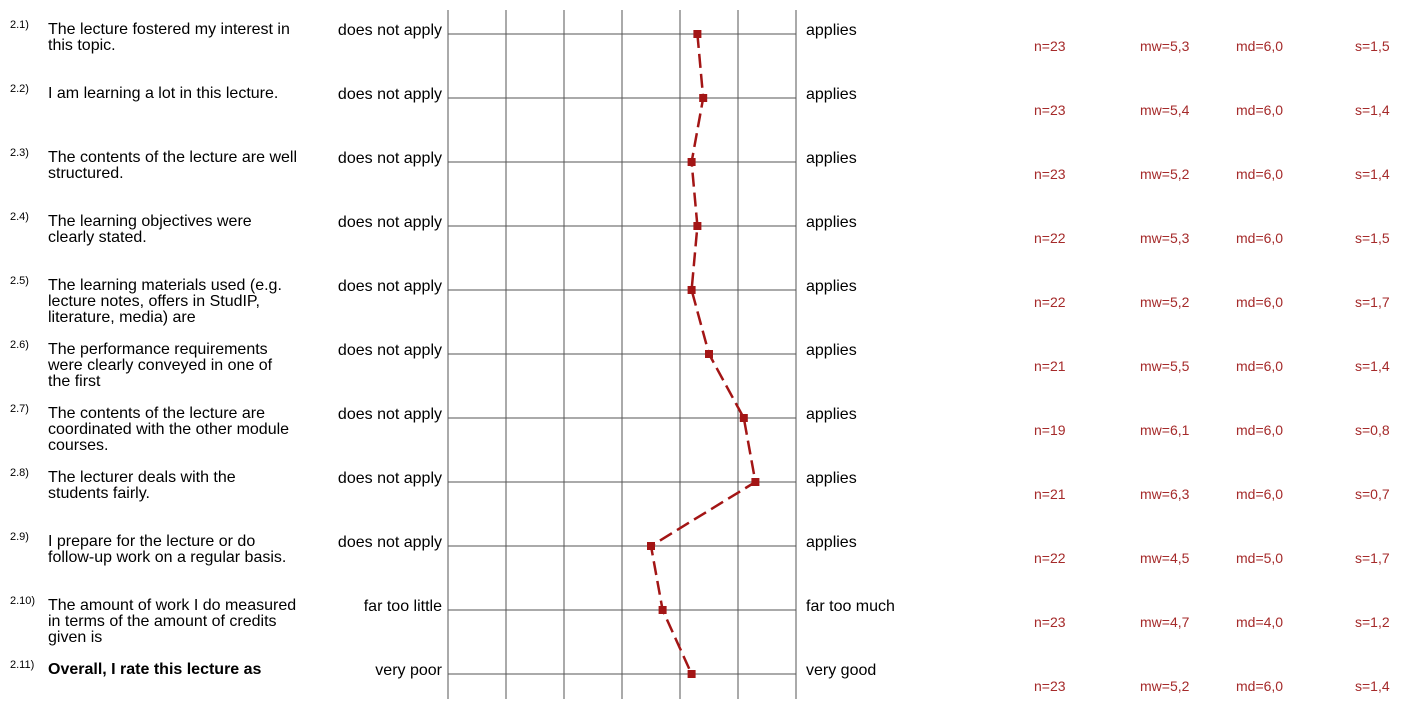  What do you see at coordinates (402, 606) in the screenshot?
I see `left-pole-label: far too little` at bounding box center [402, 606].